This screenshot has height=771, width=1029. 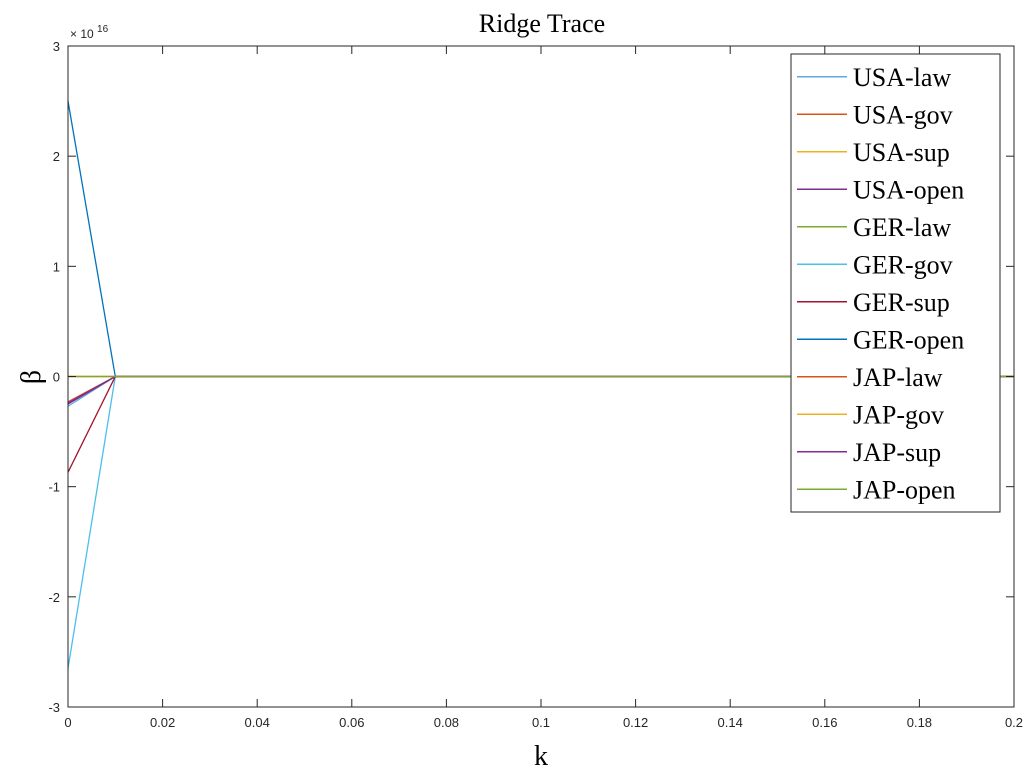 What do you see at coordinates (541, 722) in the screenshot?
I see `x-tick-label: 0.1` at bounding box center [541, 722].